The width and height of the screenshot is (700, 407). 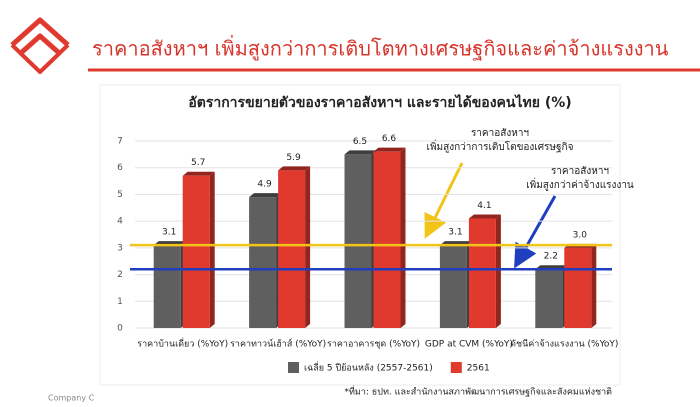 I want to click on logo, so click(x=40, y=45).